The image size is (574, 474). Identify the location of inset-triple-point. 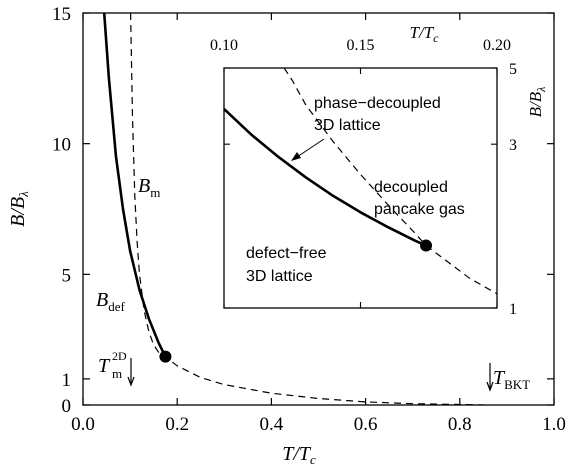
(426, 245).